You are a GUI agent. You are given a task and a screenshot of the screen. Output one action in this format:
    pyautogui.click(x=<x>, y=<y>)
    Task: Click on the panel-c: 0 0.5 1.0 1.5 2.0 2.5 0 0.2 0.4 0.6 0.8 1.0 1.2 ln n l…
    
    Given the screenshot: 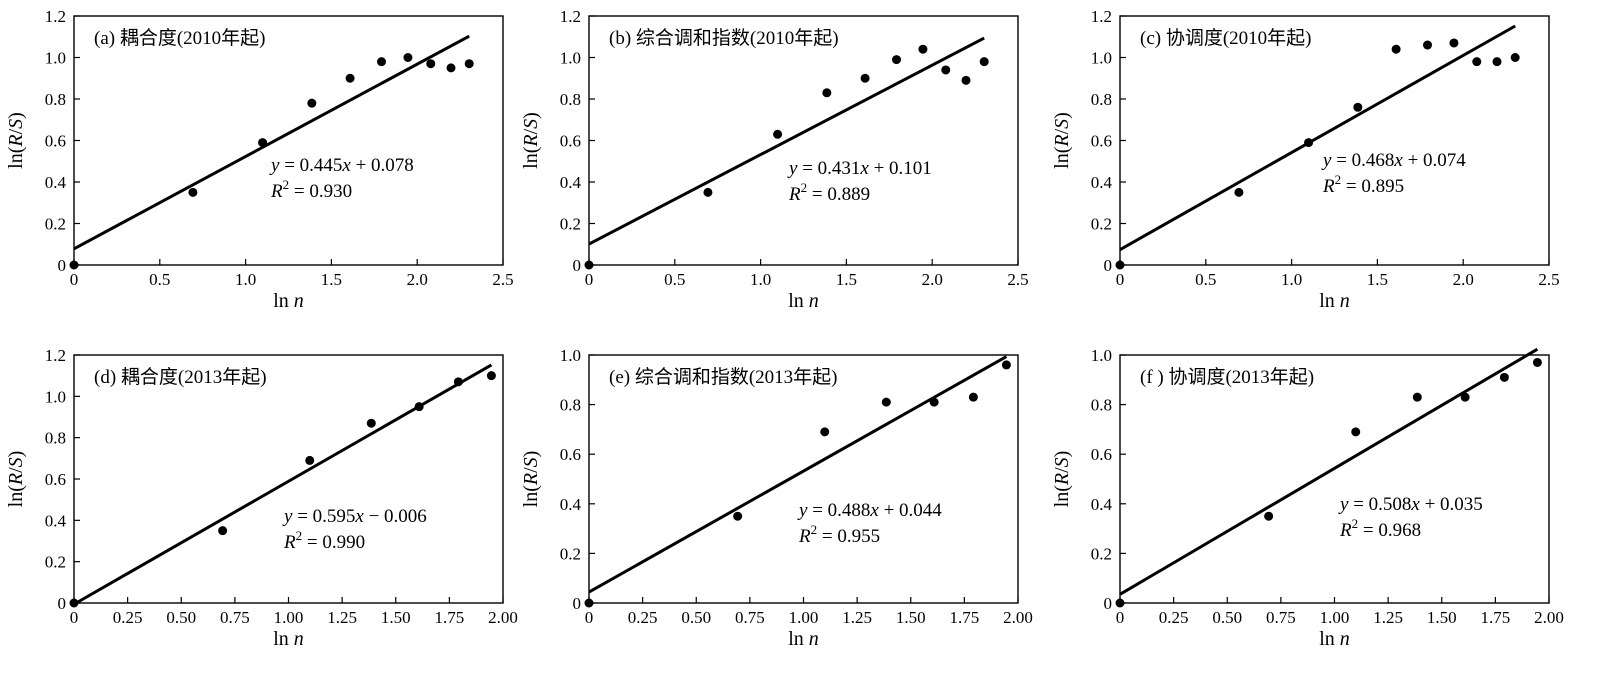 What is the action you would take?
    pyautogui.click(x=1305, y=159)
    